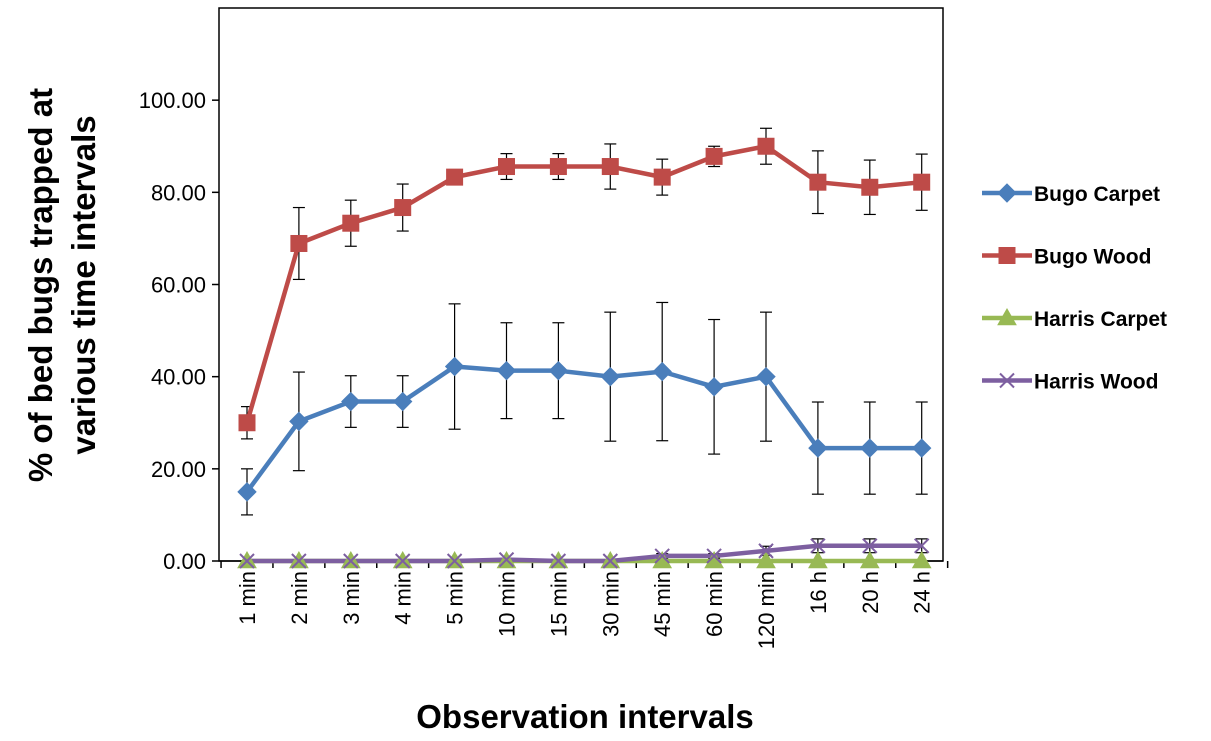  I want to click on x-tick-label: 24 h, so click(922, 592).